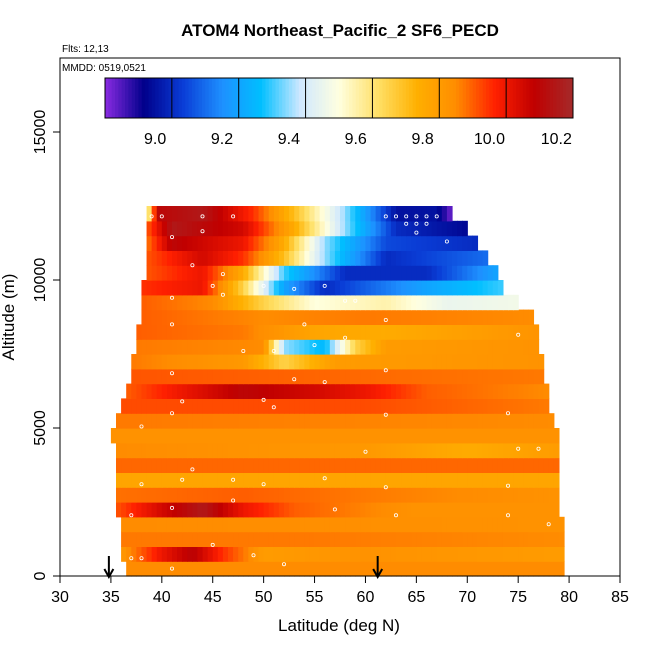 This screenshot has height=650, width=650. Describe the element at coordinates (467, 597) in the screenshot. I see `x-tick-label: 70` at that location.